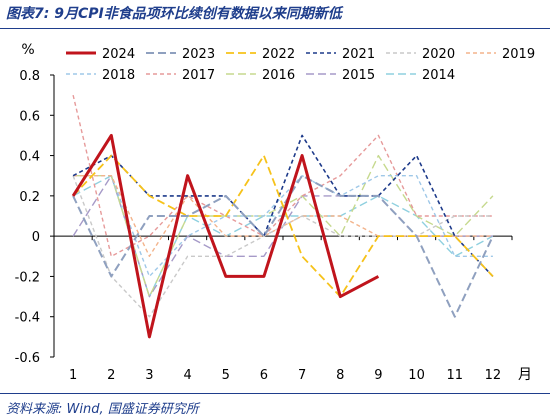  Describe the element at coordinates (27, 50) in the screenshot. I see `y-axis-label: %` at that location.